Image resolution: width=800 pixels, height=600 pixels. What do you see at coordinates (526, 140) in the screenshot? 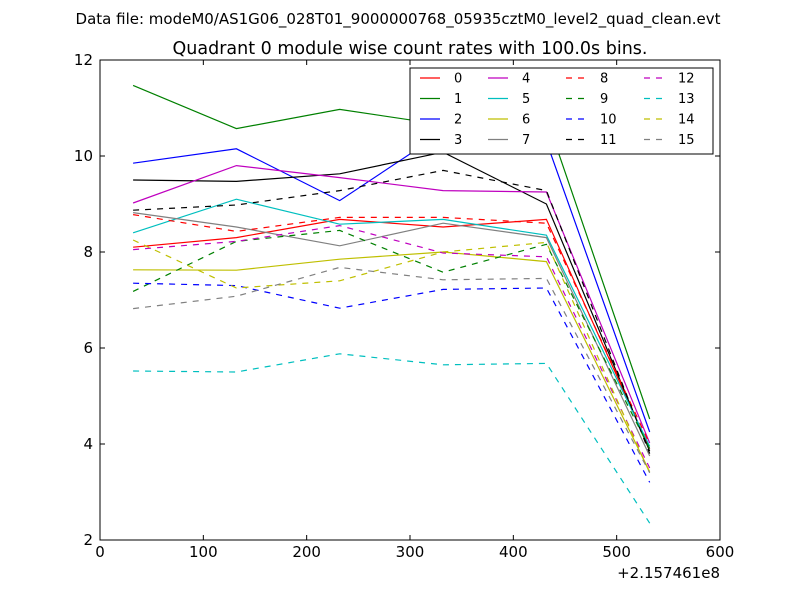
I see `legend-label-7: 7` at bounding box center [526, 140].